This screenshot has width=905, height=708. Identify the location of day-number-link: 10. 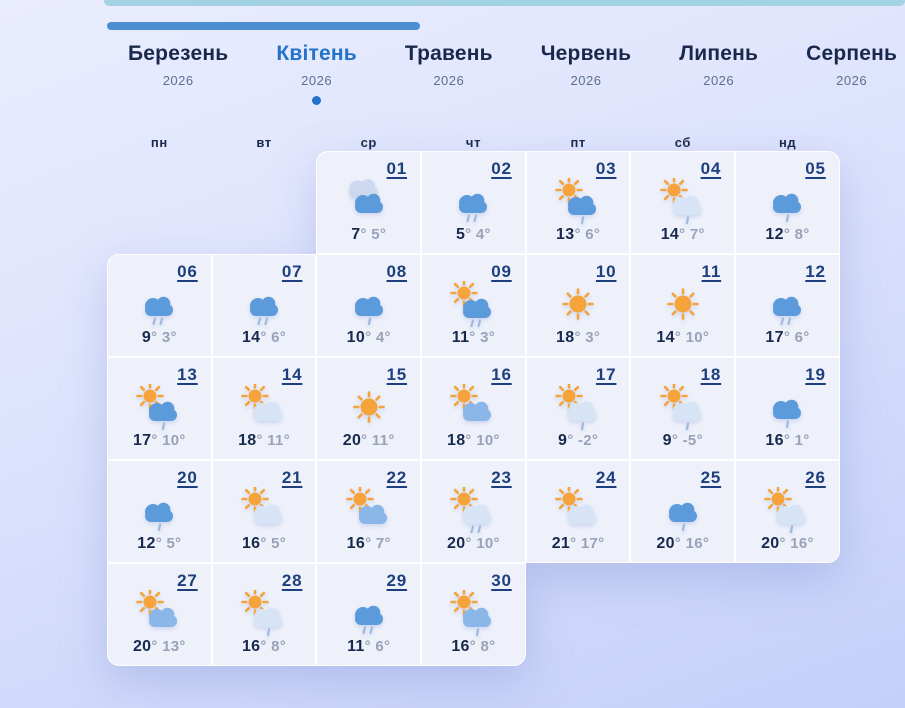
(606, 271).